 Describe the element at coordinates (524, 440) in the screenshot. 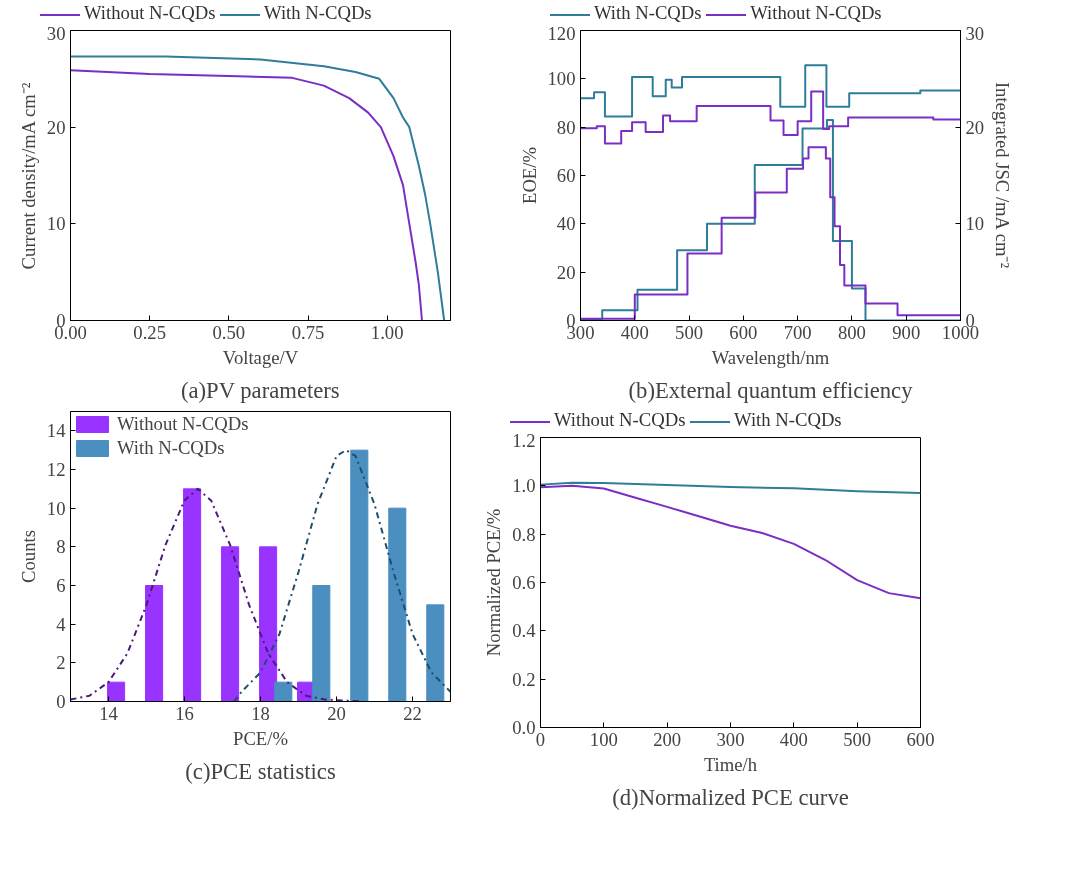

I see `y-tick-label: 1.2` at that location.